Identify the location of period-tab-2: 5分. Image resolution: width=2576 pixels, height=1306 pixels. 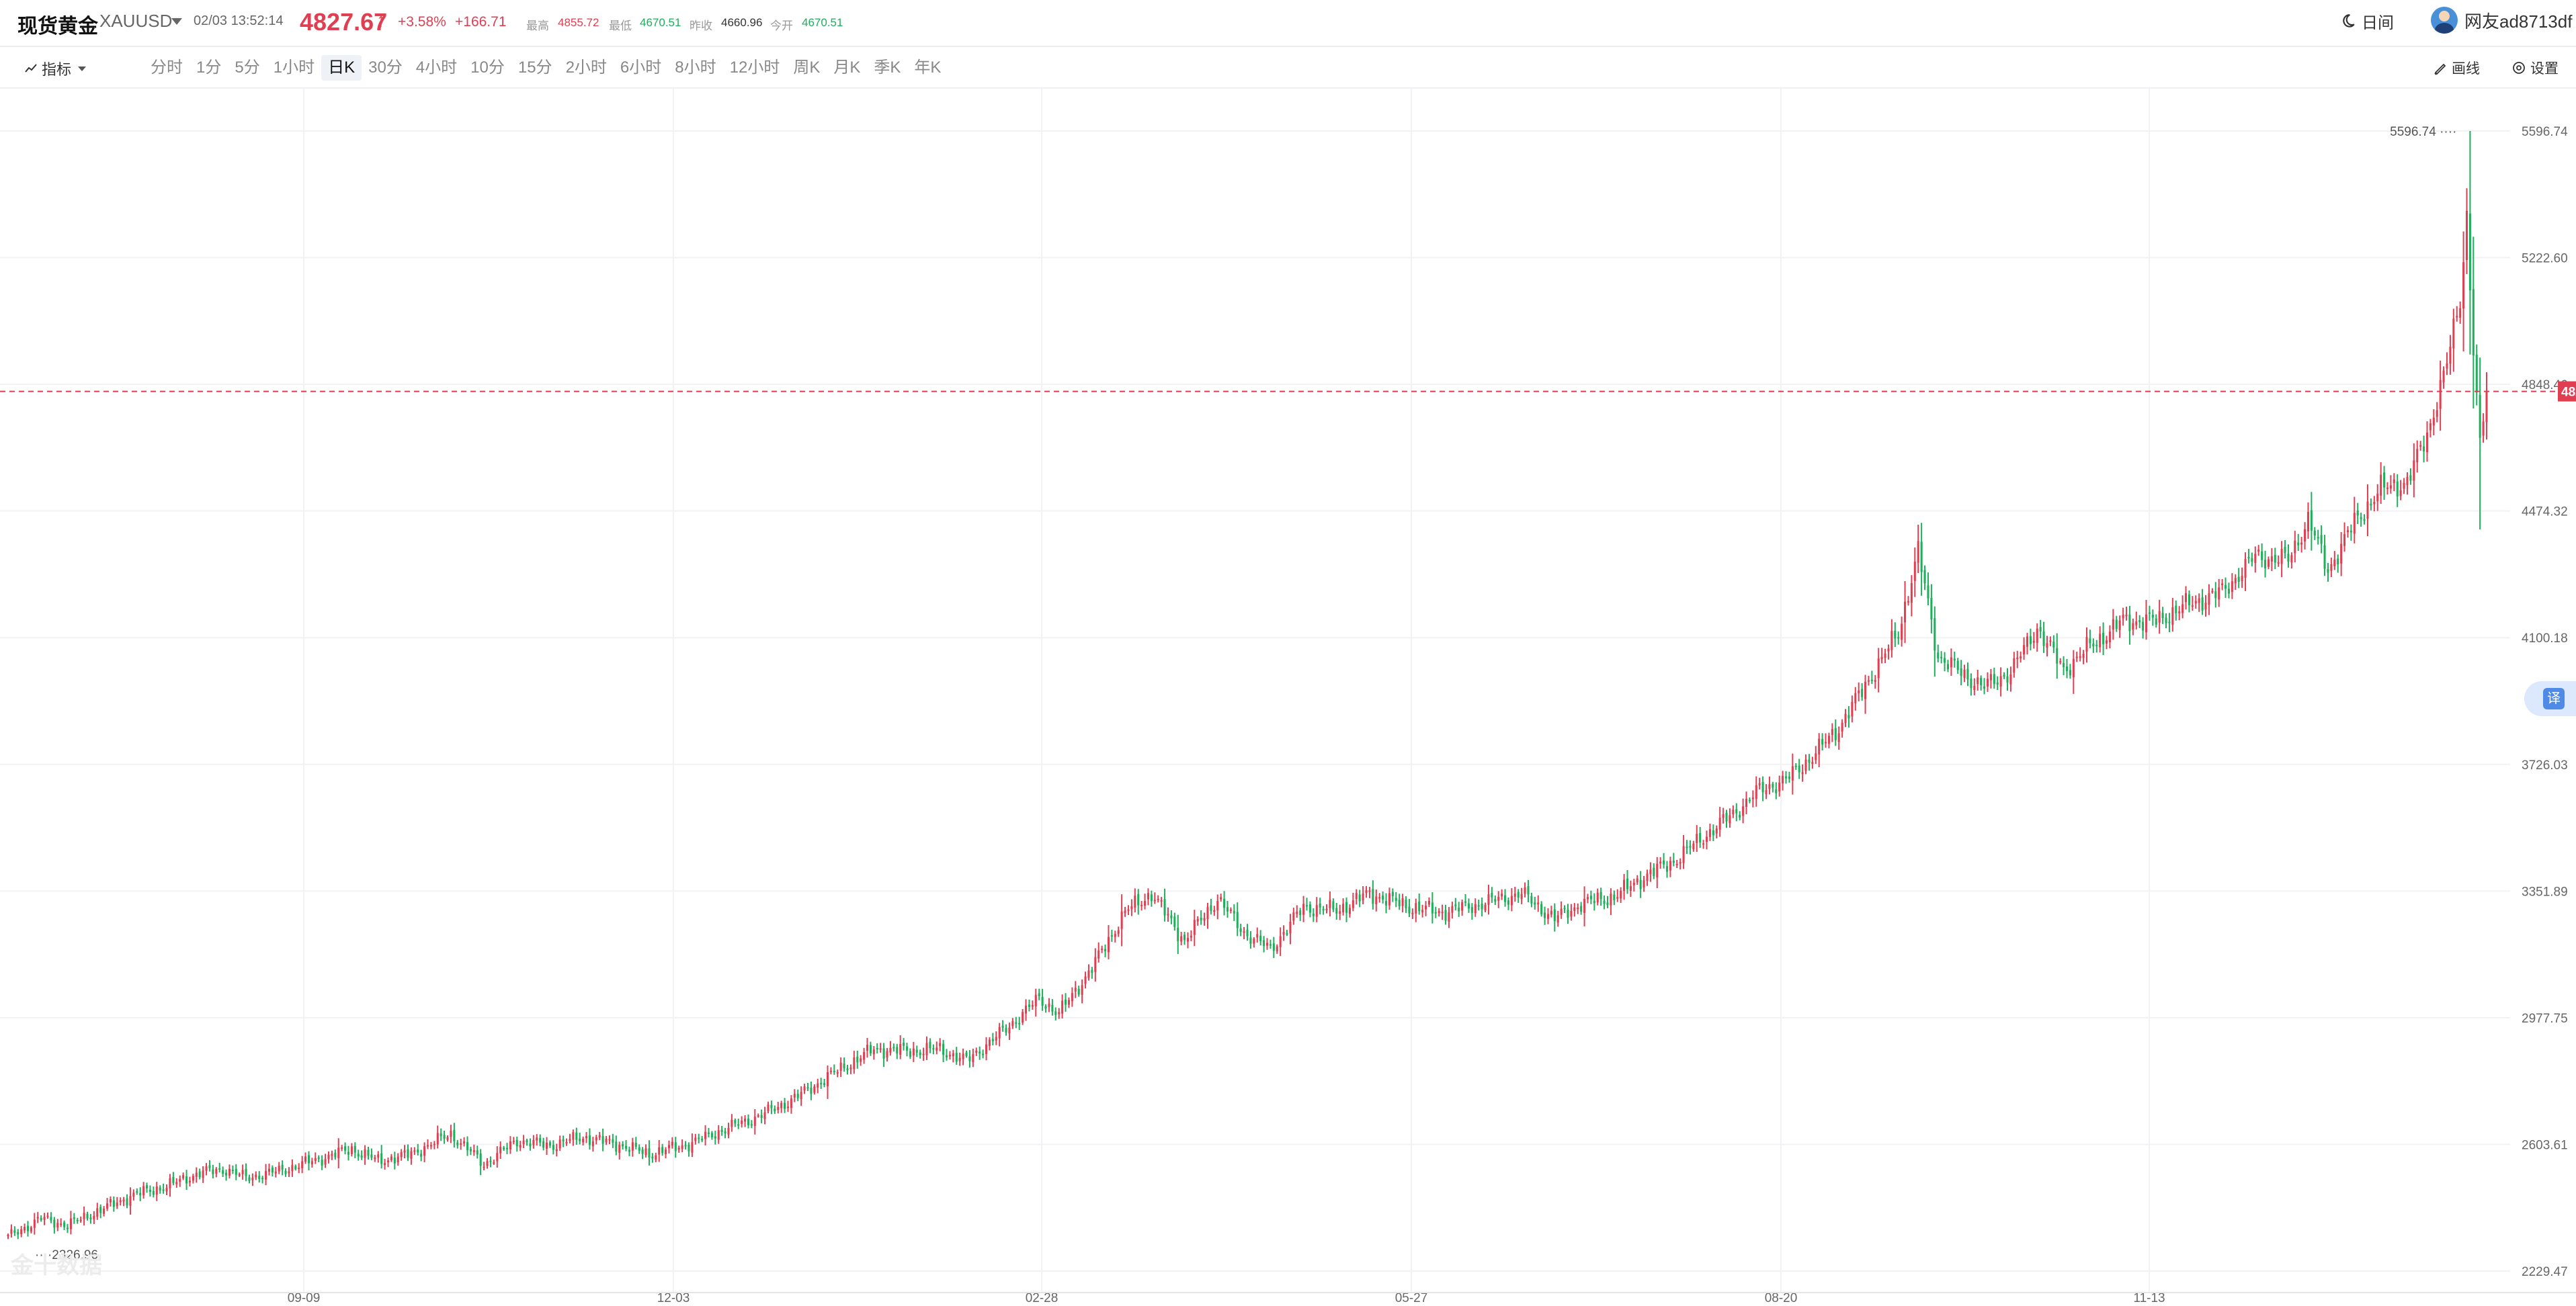
(247, 67).